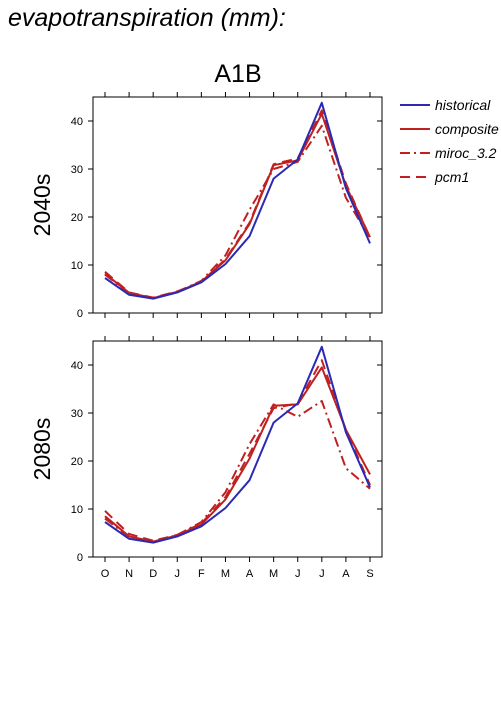  Describe the element at coordinates (147, 18) in the screenshot. I see `figure-title: evapotranspiration (mm):` at that location.